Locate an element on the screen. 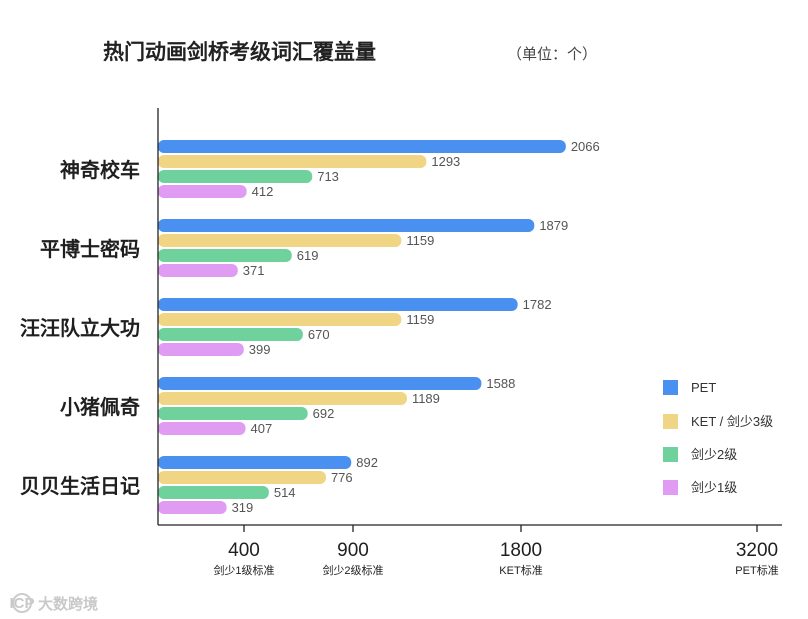 This screenshot has height=619, width=808. x-tick-caption: PET标准 is located at coordinates (756, 570).